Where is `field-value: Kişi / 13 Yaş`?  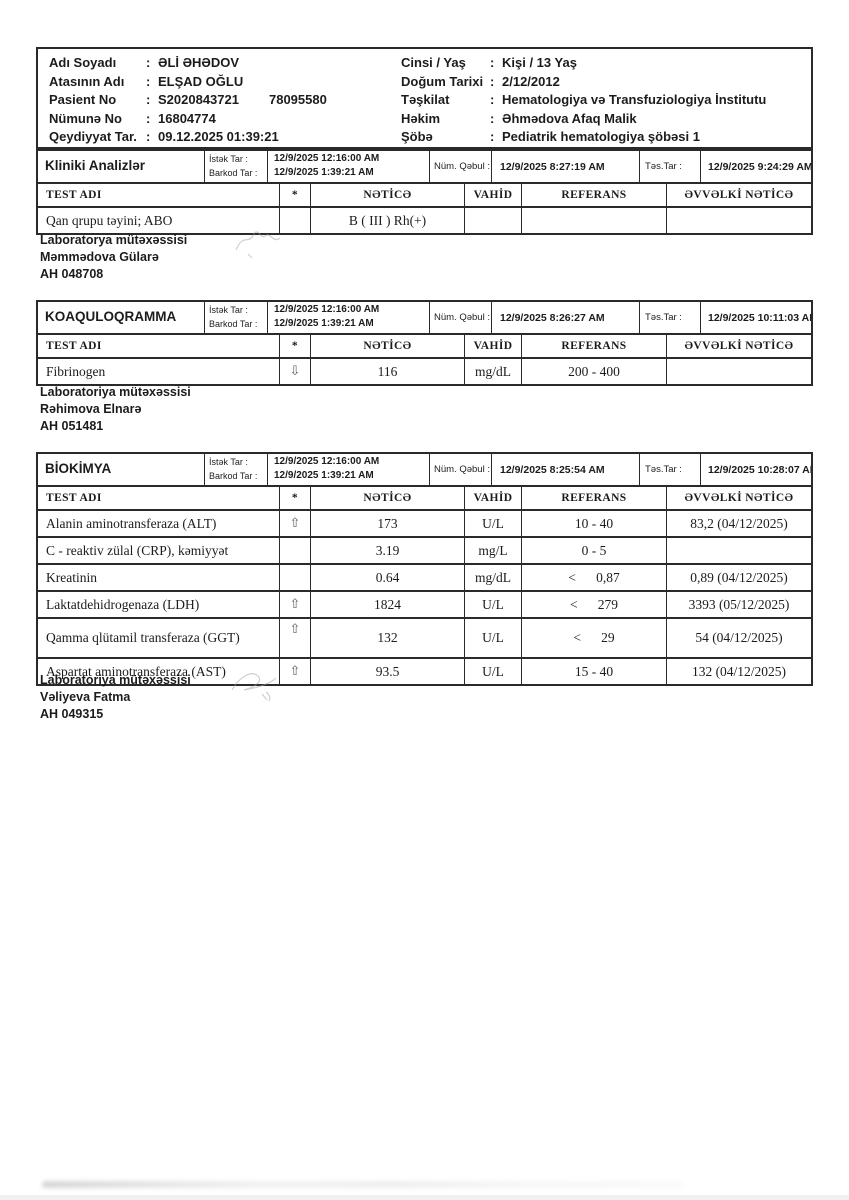 field-value: Kişi / 13 Yaş is located at coordinates (539, 62).